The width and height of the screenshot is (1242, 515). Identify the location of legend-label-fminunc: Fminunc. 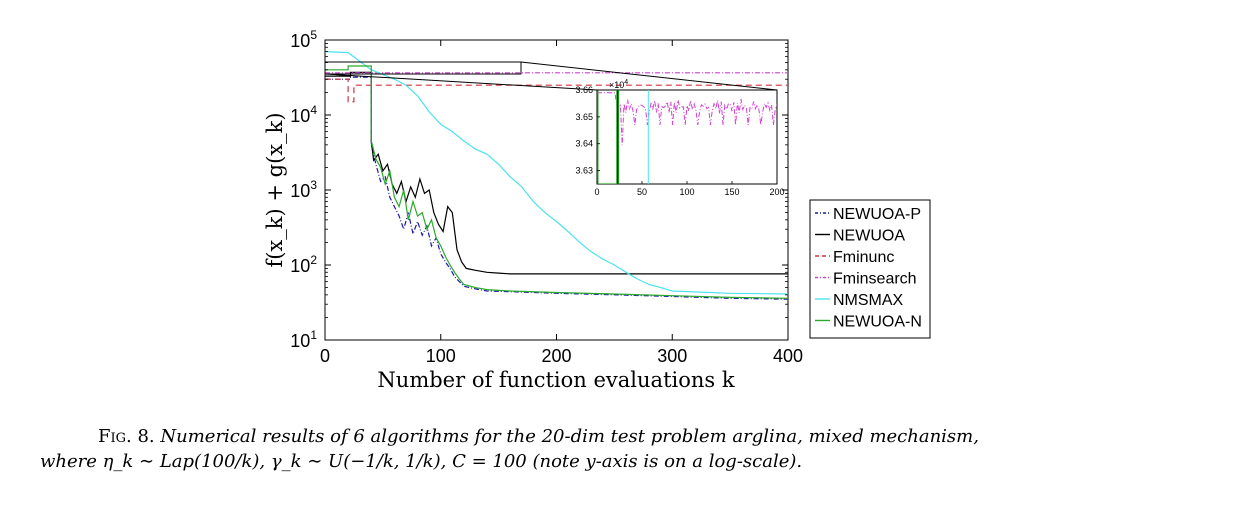
(863, 257).